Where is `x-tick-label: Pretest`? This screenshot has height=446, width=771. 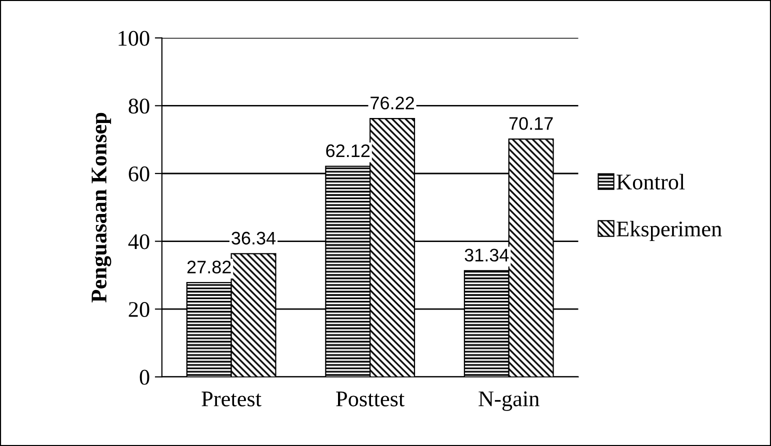 x-tick-label: Pretest is located at coordinates (232, 399).